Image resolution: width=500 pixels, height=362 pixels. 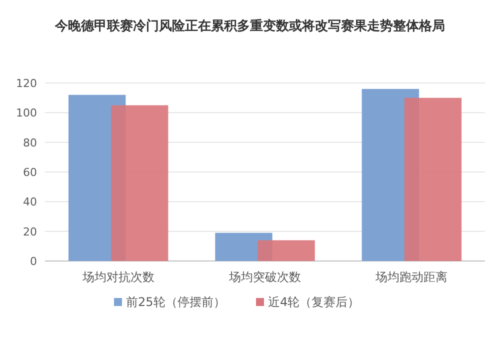 I want to click on x-tick-label: 场均突破次数, so click(x=264, y=277).